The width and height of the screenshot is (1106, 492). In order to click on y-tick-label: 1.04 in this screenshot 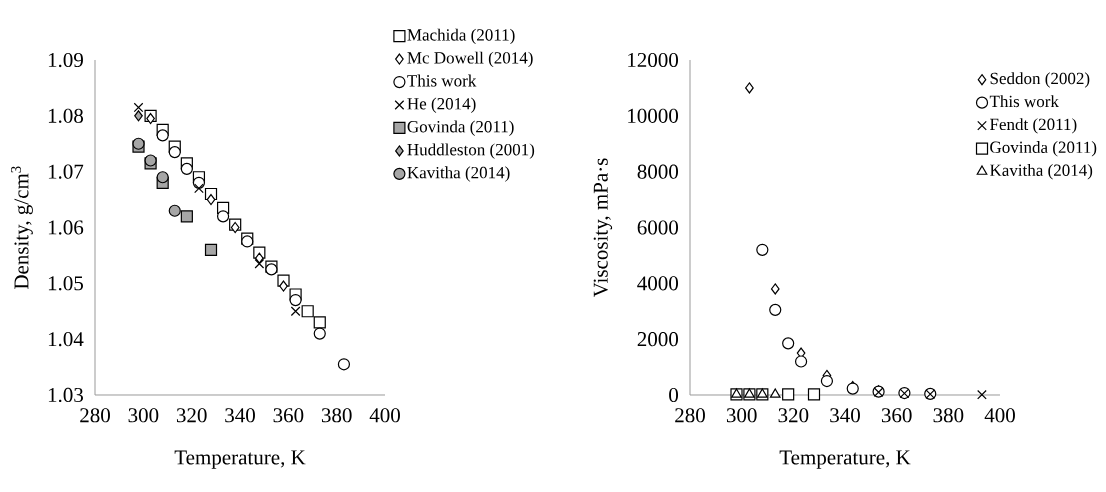, I will do `click(66, 339)`.